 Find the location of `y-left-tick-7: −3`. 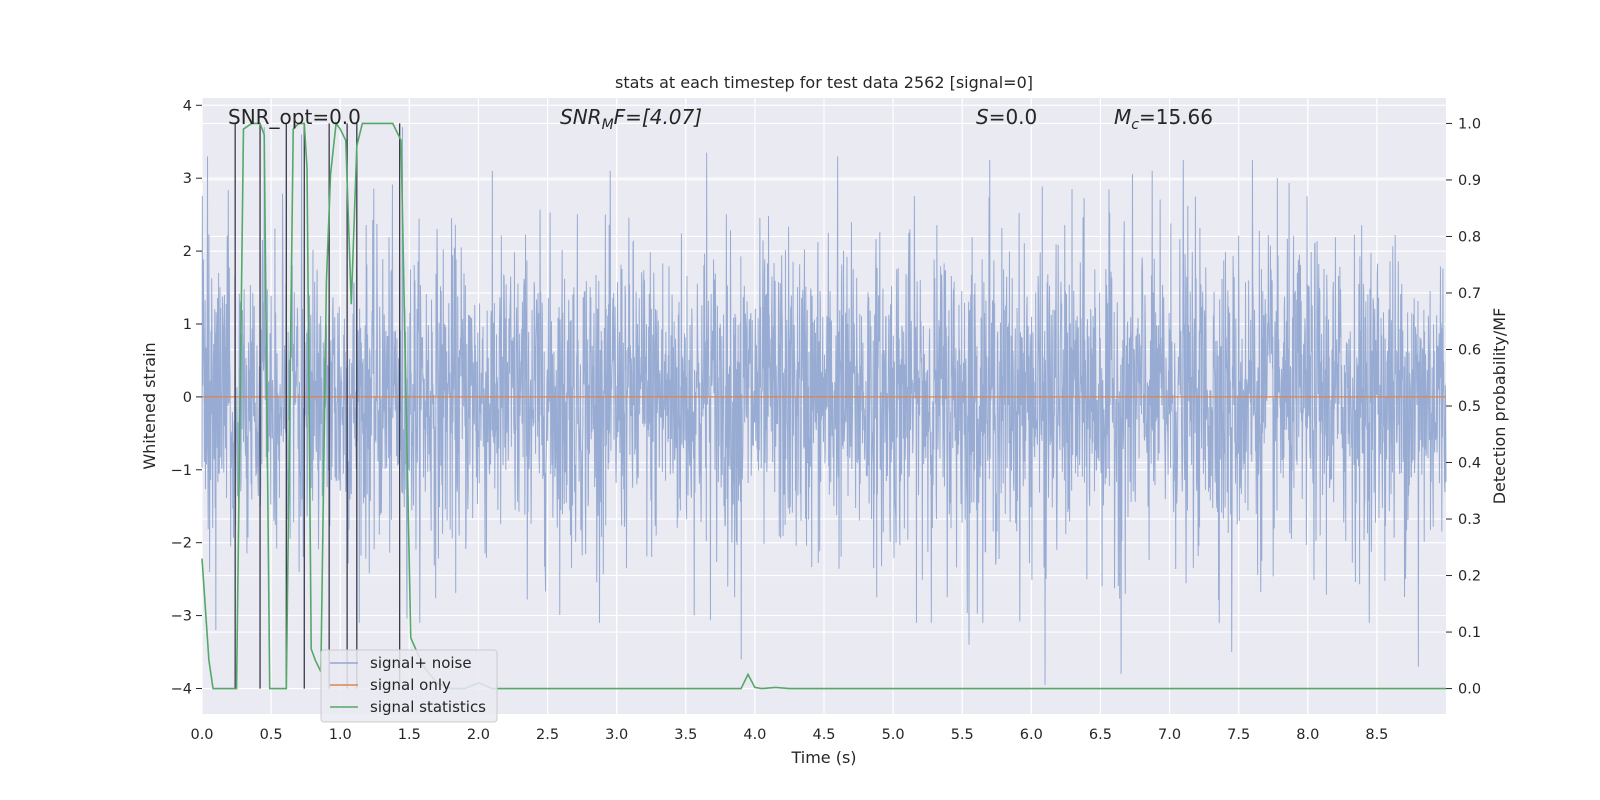

y-left-tick-7: −3 is located at coordinates (181, 617).